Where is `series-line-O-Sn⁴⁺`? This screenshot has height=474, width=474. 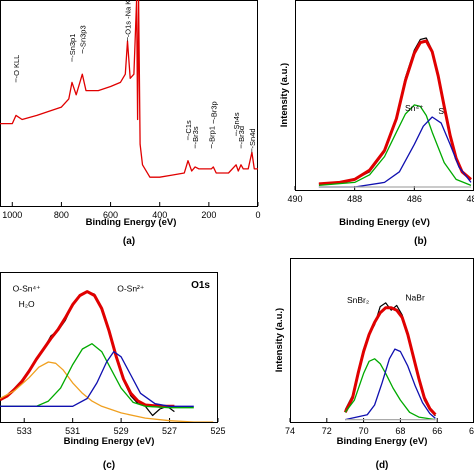
series-line-O-Sn⁴⁺ is located at coordinates (97, 376).